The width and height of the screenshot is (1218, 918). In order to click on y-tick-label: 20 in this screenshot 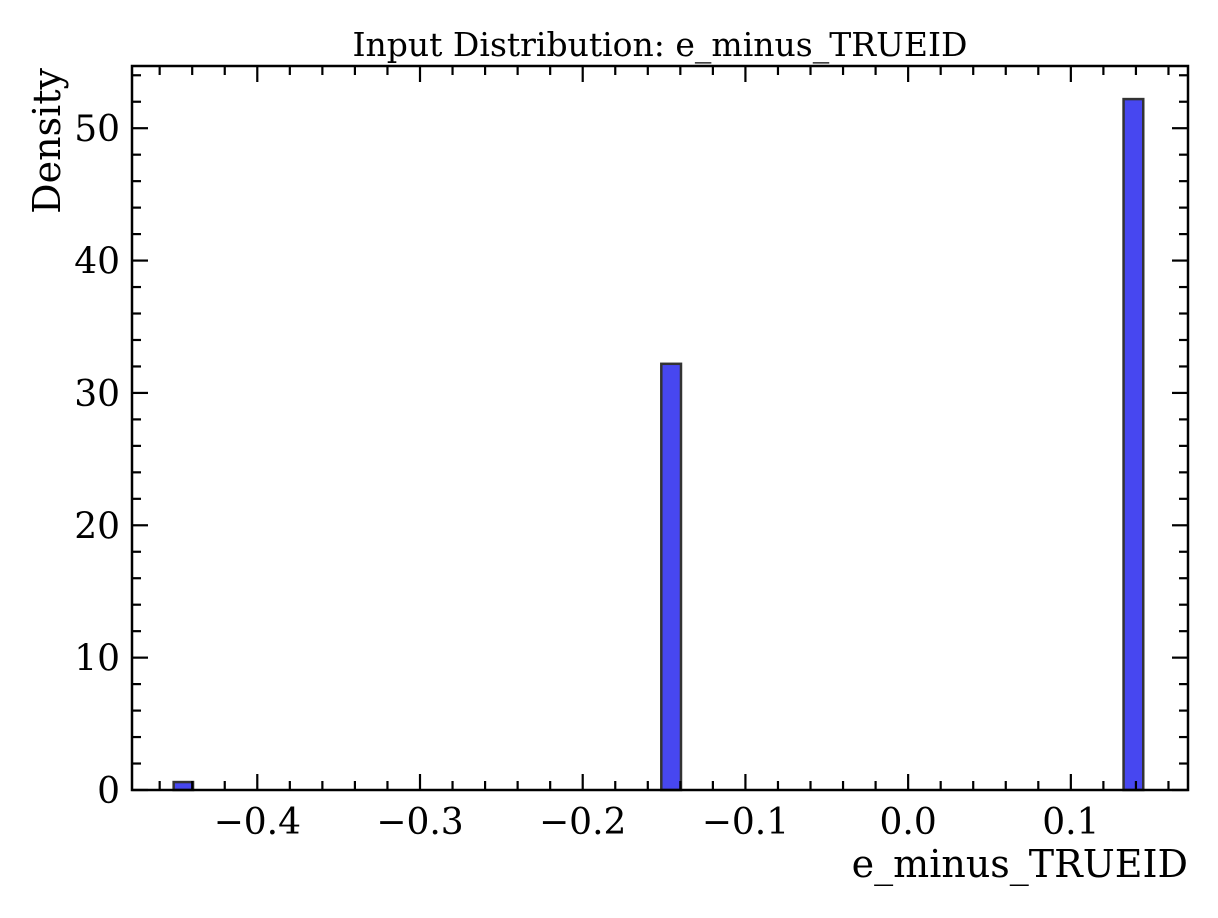, I will do `click(97, 526)`.